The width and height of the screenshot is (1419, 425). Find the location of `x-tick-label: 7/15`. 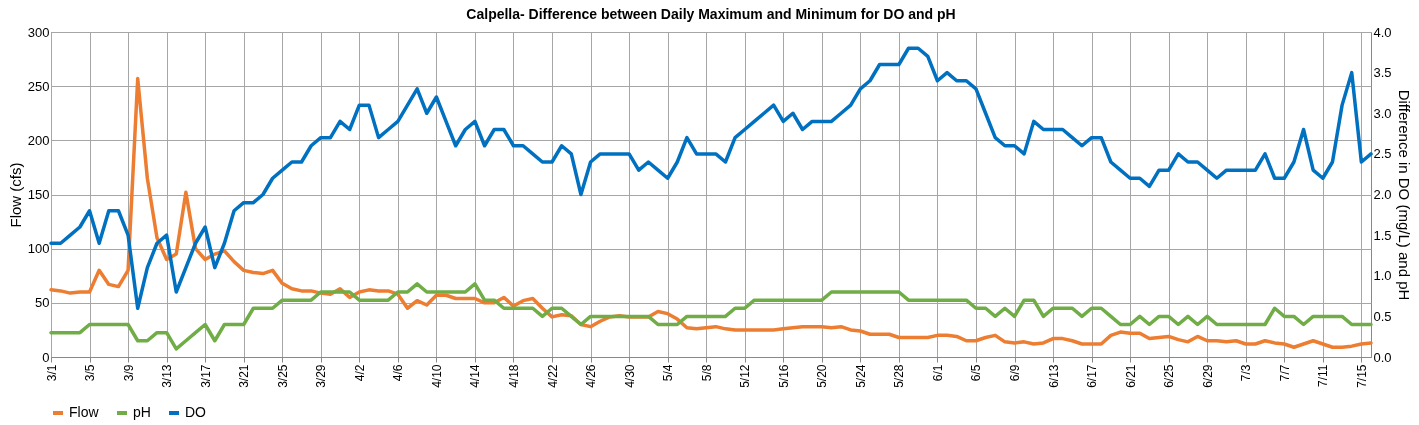

x-tick-label: 7/15 is located at coordinates (1361, 376).